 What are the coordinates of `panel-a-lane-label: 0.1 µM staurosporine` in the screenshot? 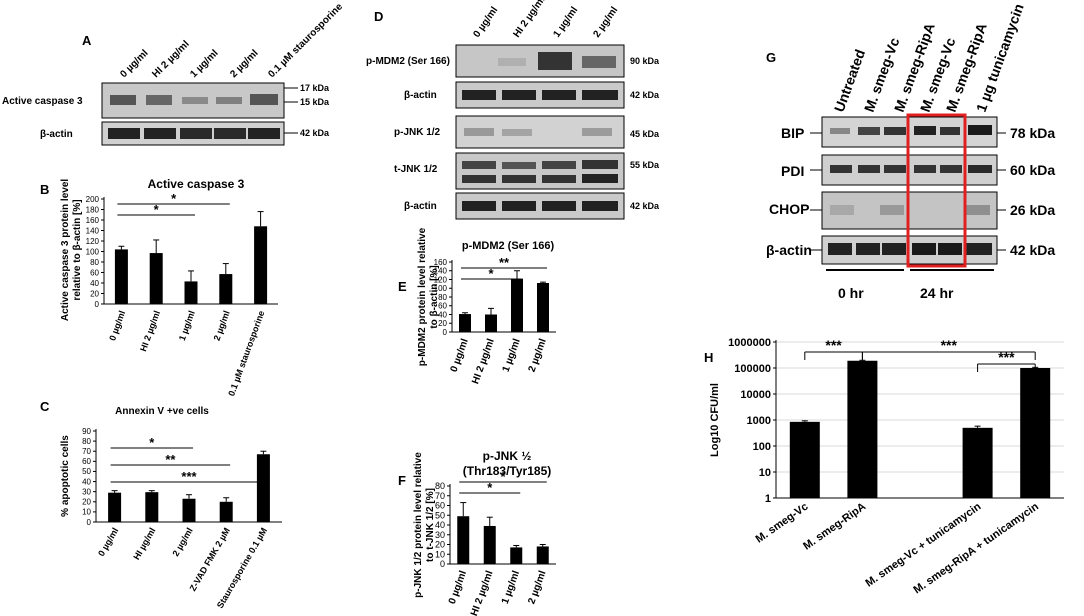 It's located at (305, 40).